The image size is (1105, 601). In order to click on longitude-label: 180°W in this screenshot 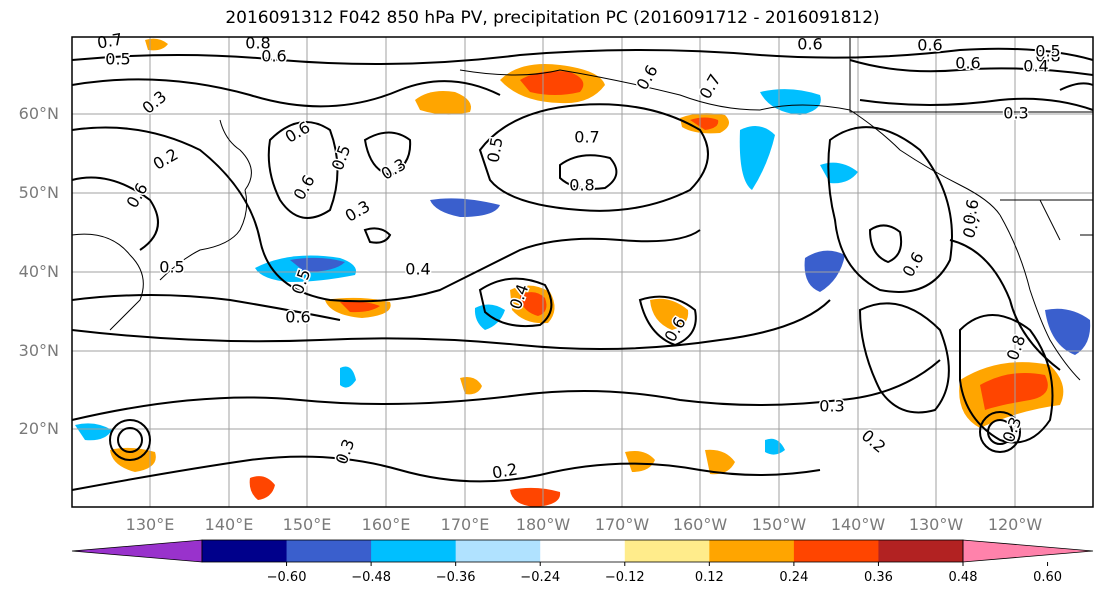, I will do `click(543, 524)`.